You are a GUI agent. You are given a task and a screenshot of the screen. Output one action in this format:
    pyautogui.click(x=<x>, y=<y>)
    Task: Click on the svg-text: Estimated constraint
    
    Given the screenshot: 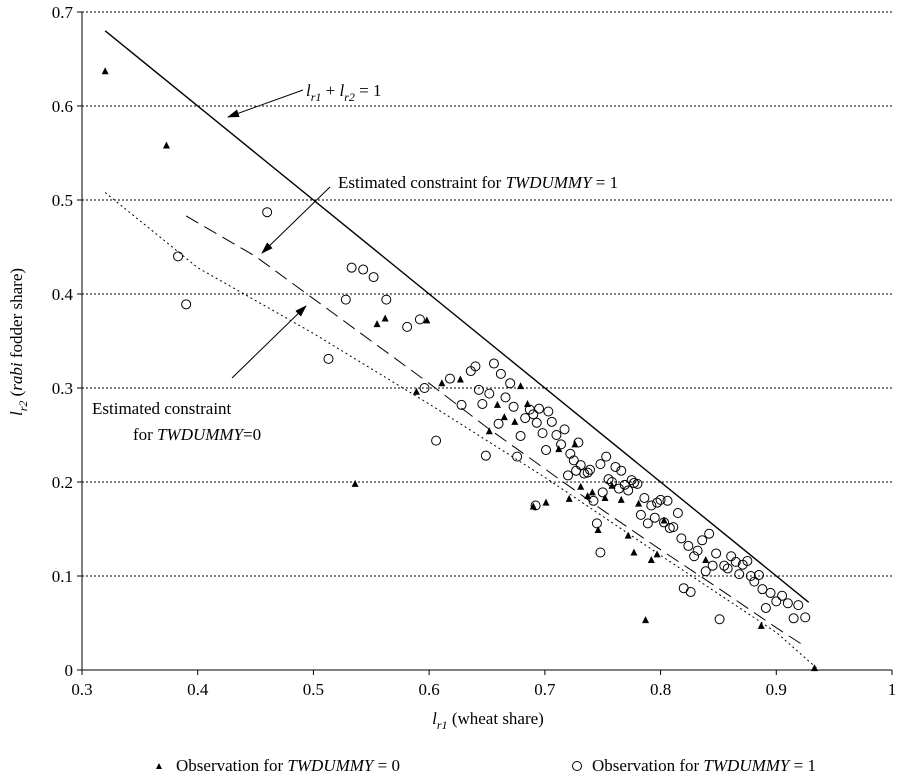 What is the action you would take?
    pyautogui.click(x=162, y=408)
    